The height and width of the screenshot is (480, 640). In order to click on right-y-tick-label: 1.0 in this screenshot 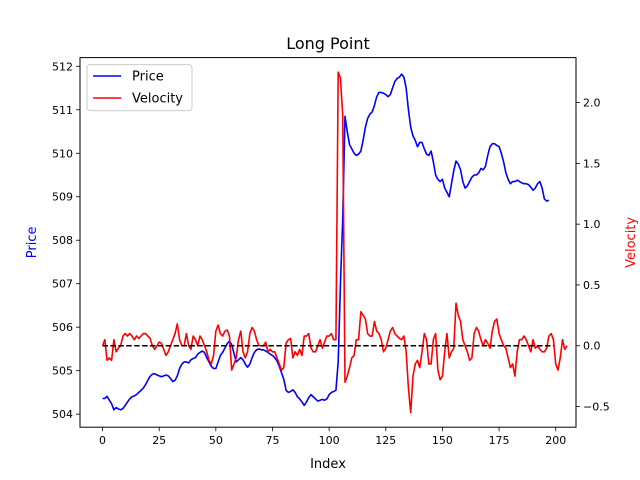, I will do `click(592, 224)`.